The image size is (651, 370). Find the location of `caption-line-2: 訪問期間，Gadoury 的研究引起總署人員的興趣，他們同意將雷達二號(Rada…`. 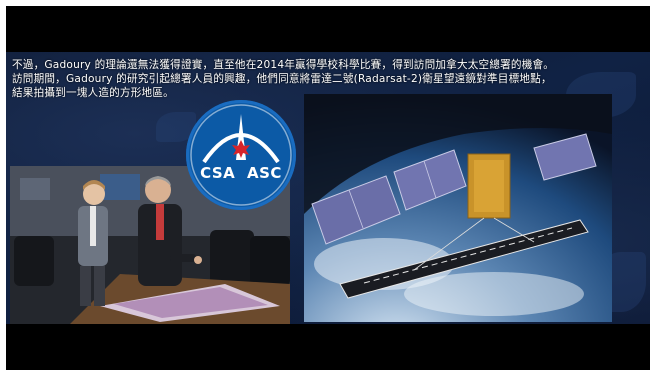

caption-line-2: 訪問期間，Gadoury 的研究引起總署人員的興趣，他們同意將雷達二號(Rada… is located at coordinates (282, 79).